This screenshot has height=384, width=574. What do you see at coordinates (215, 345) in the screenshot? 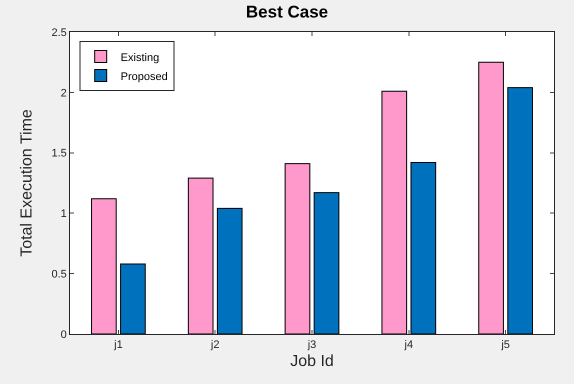
I see `x-tick-label: j2` at bounding box center [215, 345].